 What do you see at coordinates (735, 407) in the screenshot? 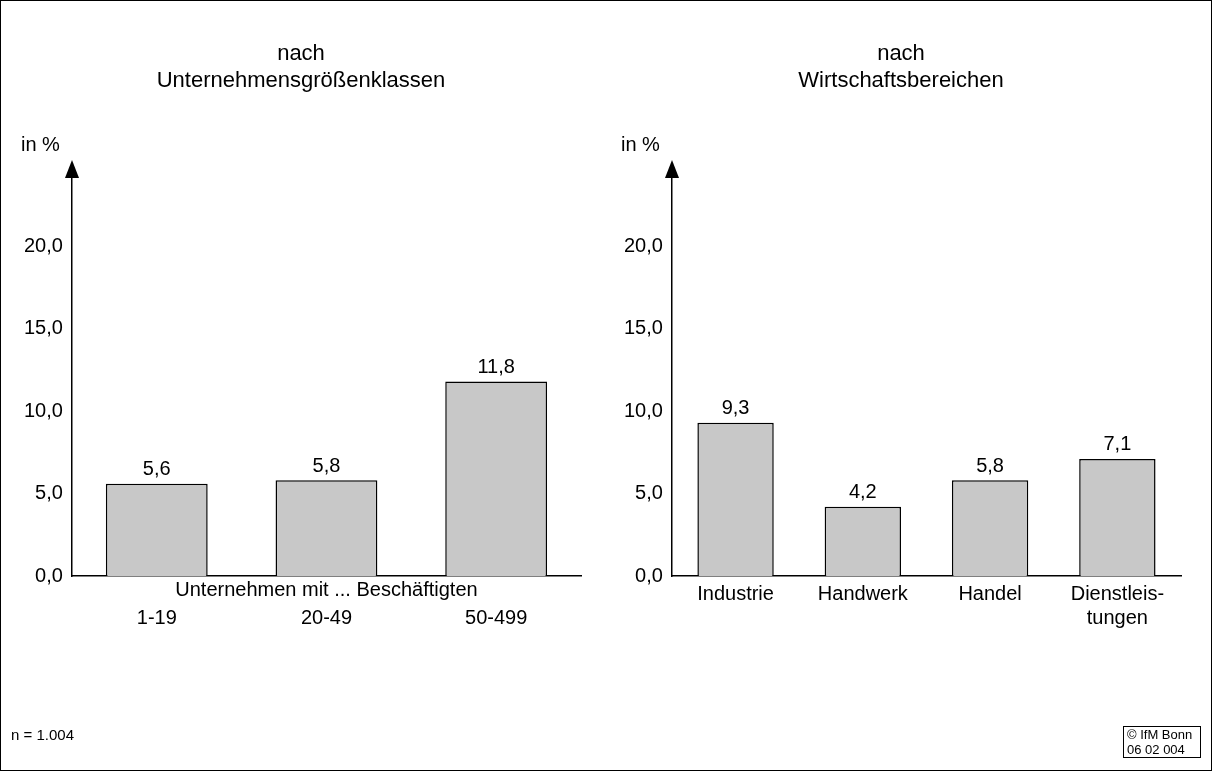
I see `data-label: 9,3` at bounding box center [735, 407].